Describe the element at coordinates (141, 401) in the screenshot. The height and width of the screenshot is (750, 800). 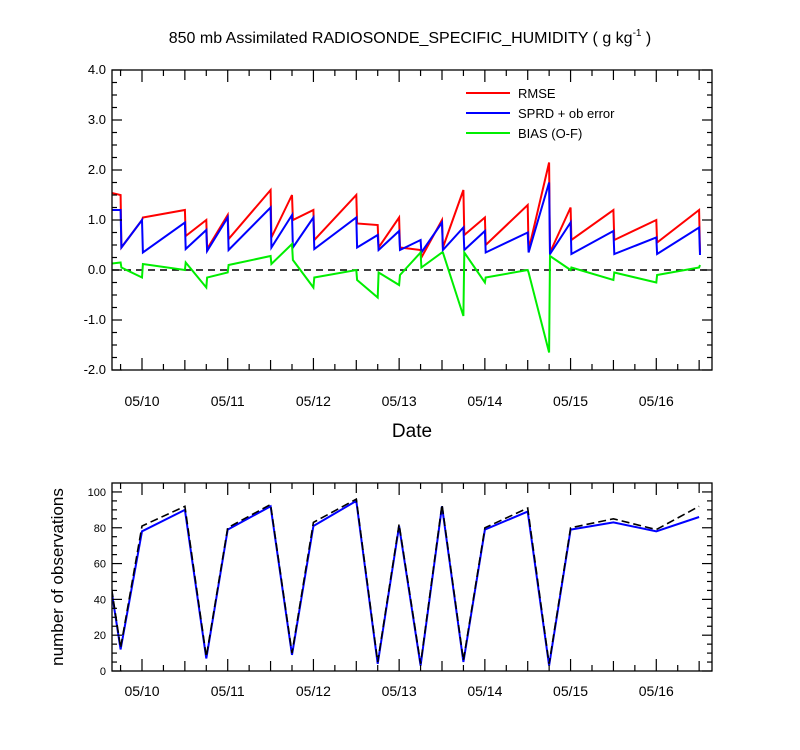
I see `top-xtick-label: 05/10` at that location.